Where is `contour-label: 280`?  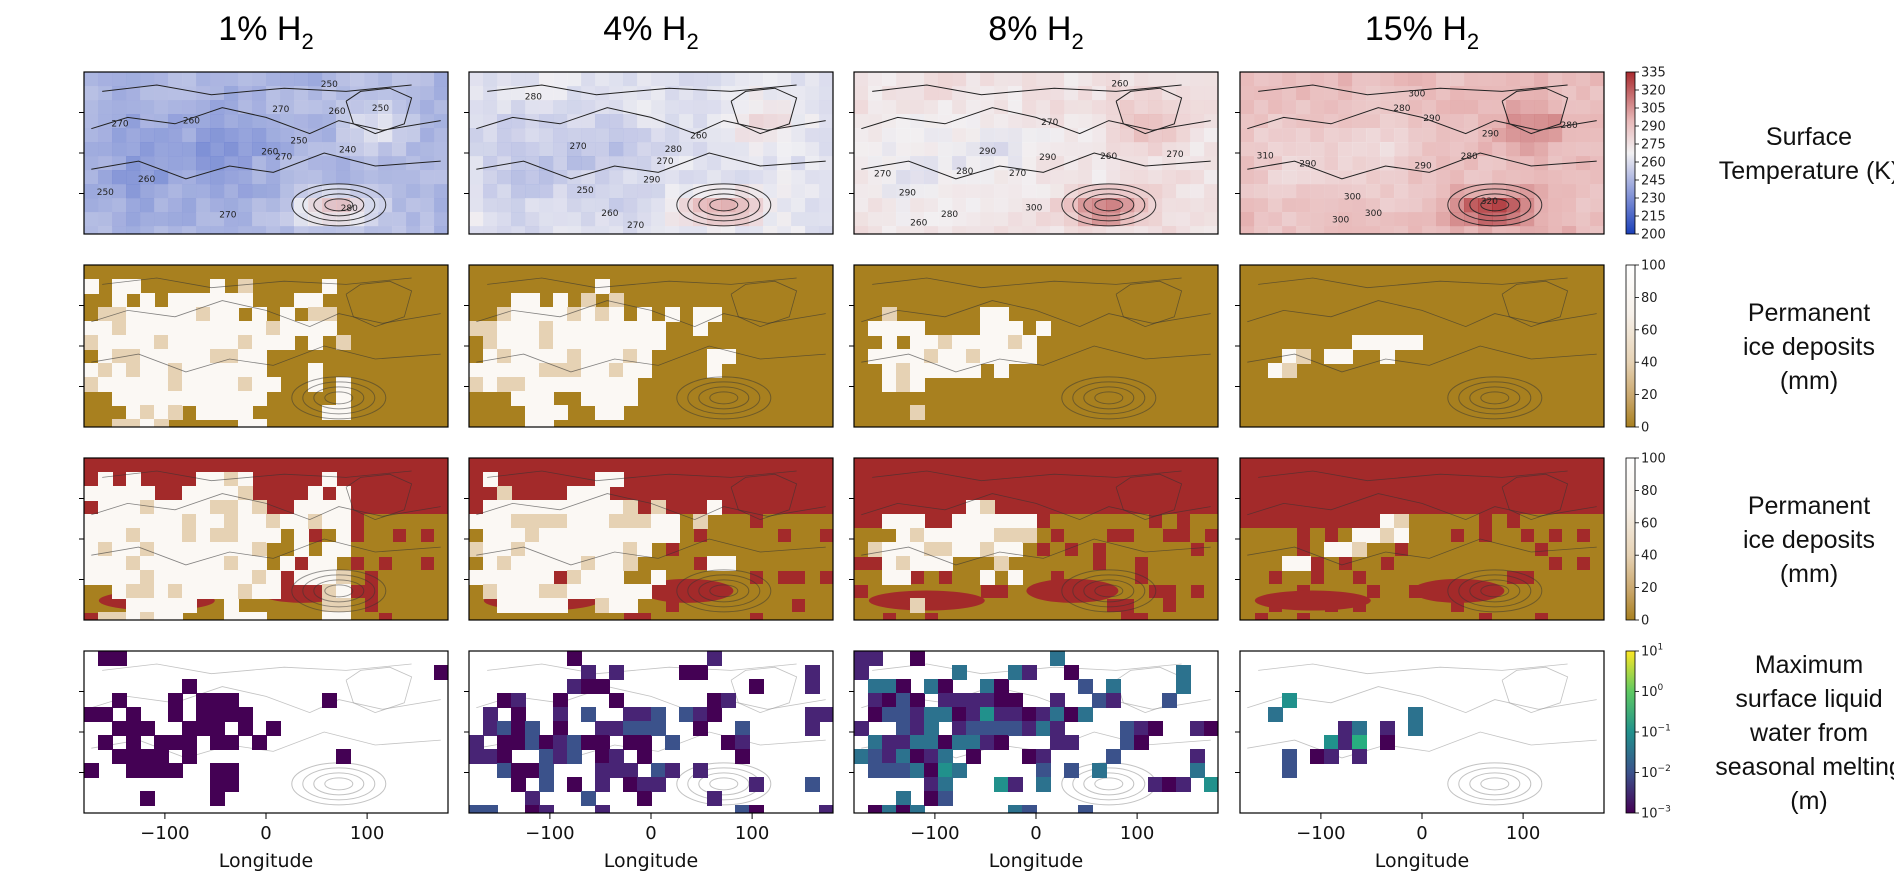 contour-label: 280 is located at coordinates (964, 172).